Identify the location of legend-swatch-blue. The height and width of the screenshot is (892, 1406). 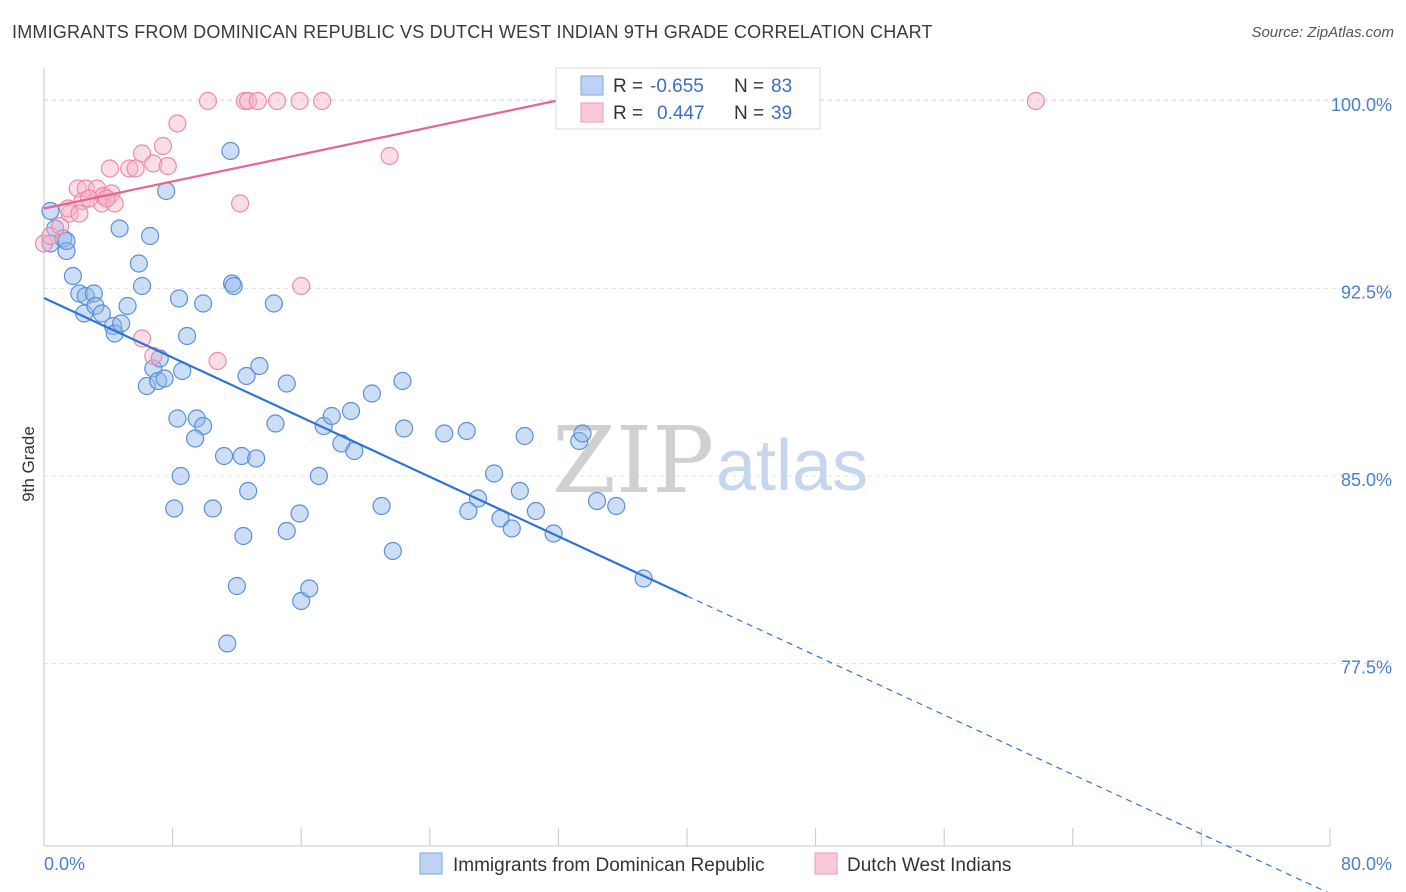
(592, 85).